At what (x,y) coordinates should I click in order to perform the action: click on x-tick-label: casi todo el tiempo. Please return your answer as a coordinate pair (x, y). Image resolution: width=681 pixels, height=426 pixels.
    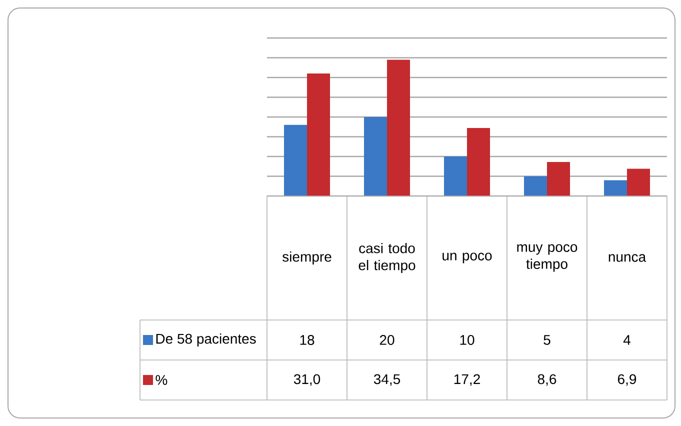
    Looking at the image, I should click on (387, 258).